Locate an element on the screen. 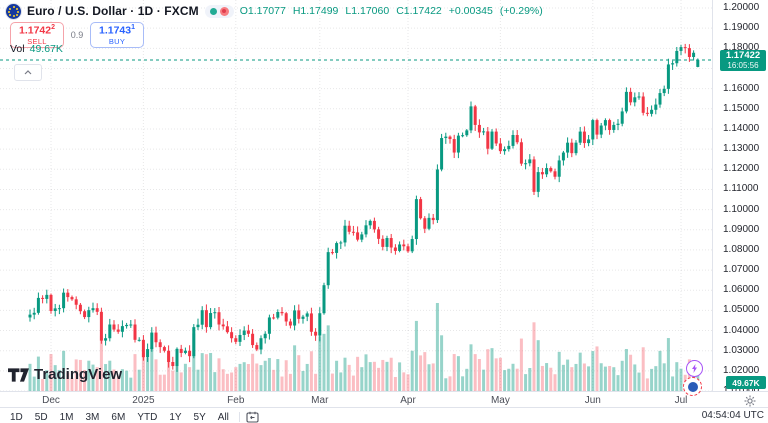 This screenshot has width=768, height=423. indicator-value: 49.67K is located at coordinates (46, 49).